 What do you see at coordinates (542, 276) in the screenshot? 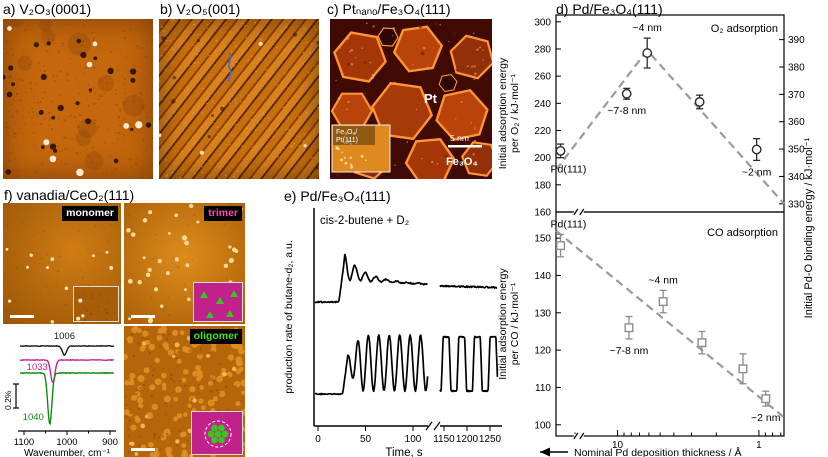
I see `svg-text: 140` at bounding box center [542, 276].